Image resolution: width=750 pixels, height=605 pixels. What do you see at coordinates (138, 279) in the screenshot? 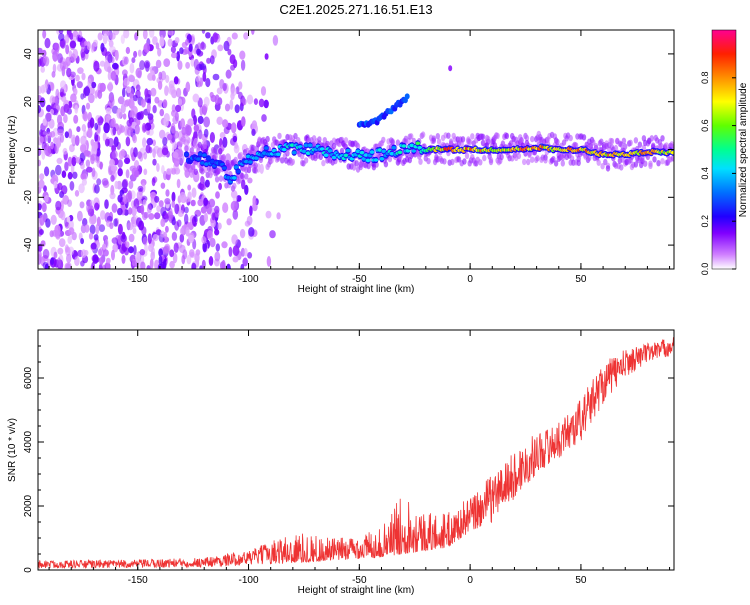
I see `x-tick-label: -150` at bounding box center [138, 279].